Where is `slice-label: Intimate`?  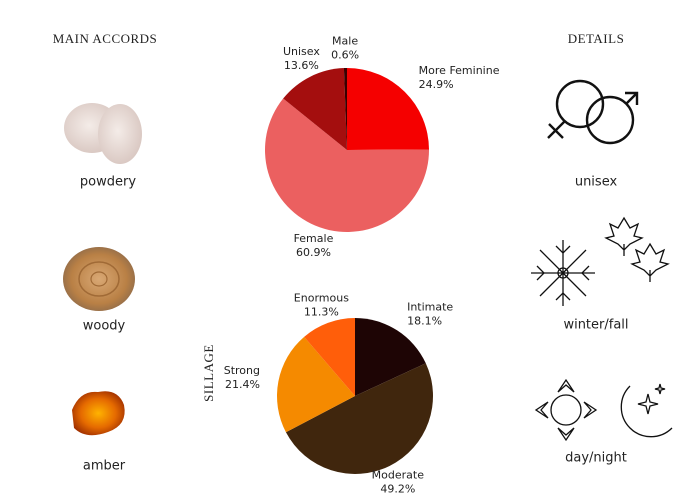 slice-label: Intimate is located at coordinates (430, 306).